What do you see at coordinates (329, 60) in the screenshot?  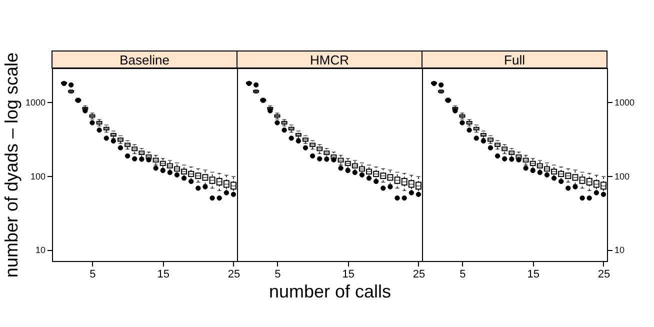 I see `chart-title: HMCR` at bounding box center [329, 60].